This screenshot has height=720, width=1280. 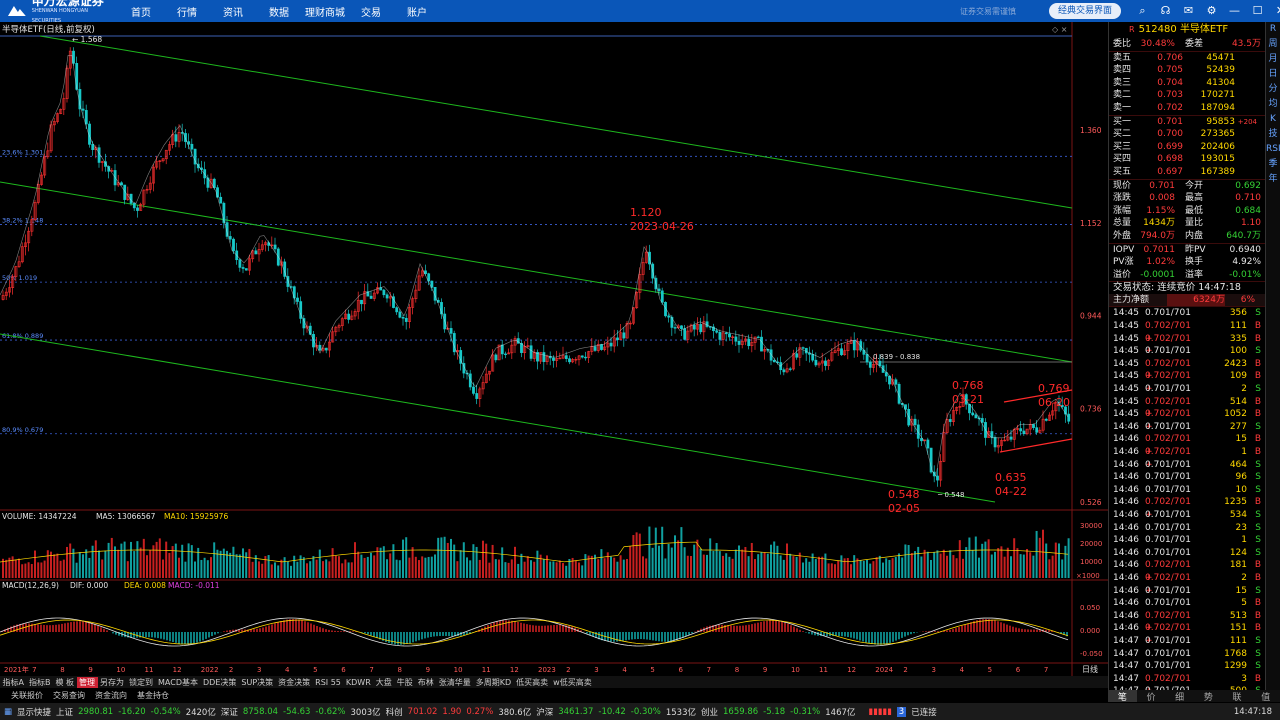 What do you see at coordinates (65, 682) in the screenshot?
I see `indicator-tab: 模 板` at bounding box center [65, 682].